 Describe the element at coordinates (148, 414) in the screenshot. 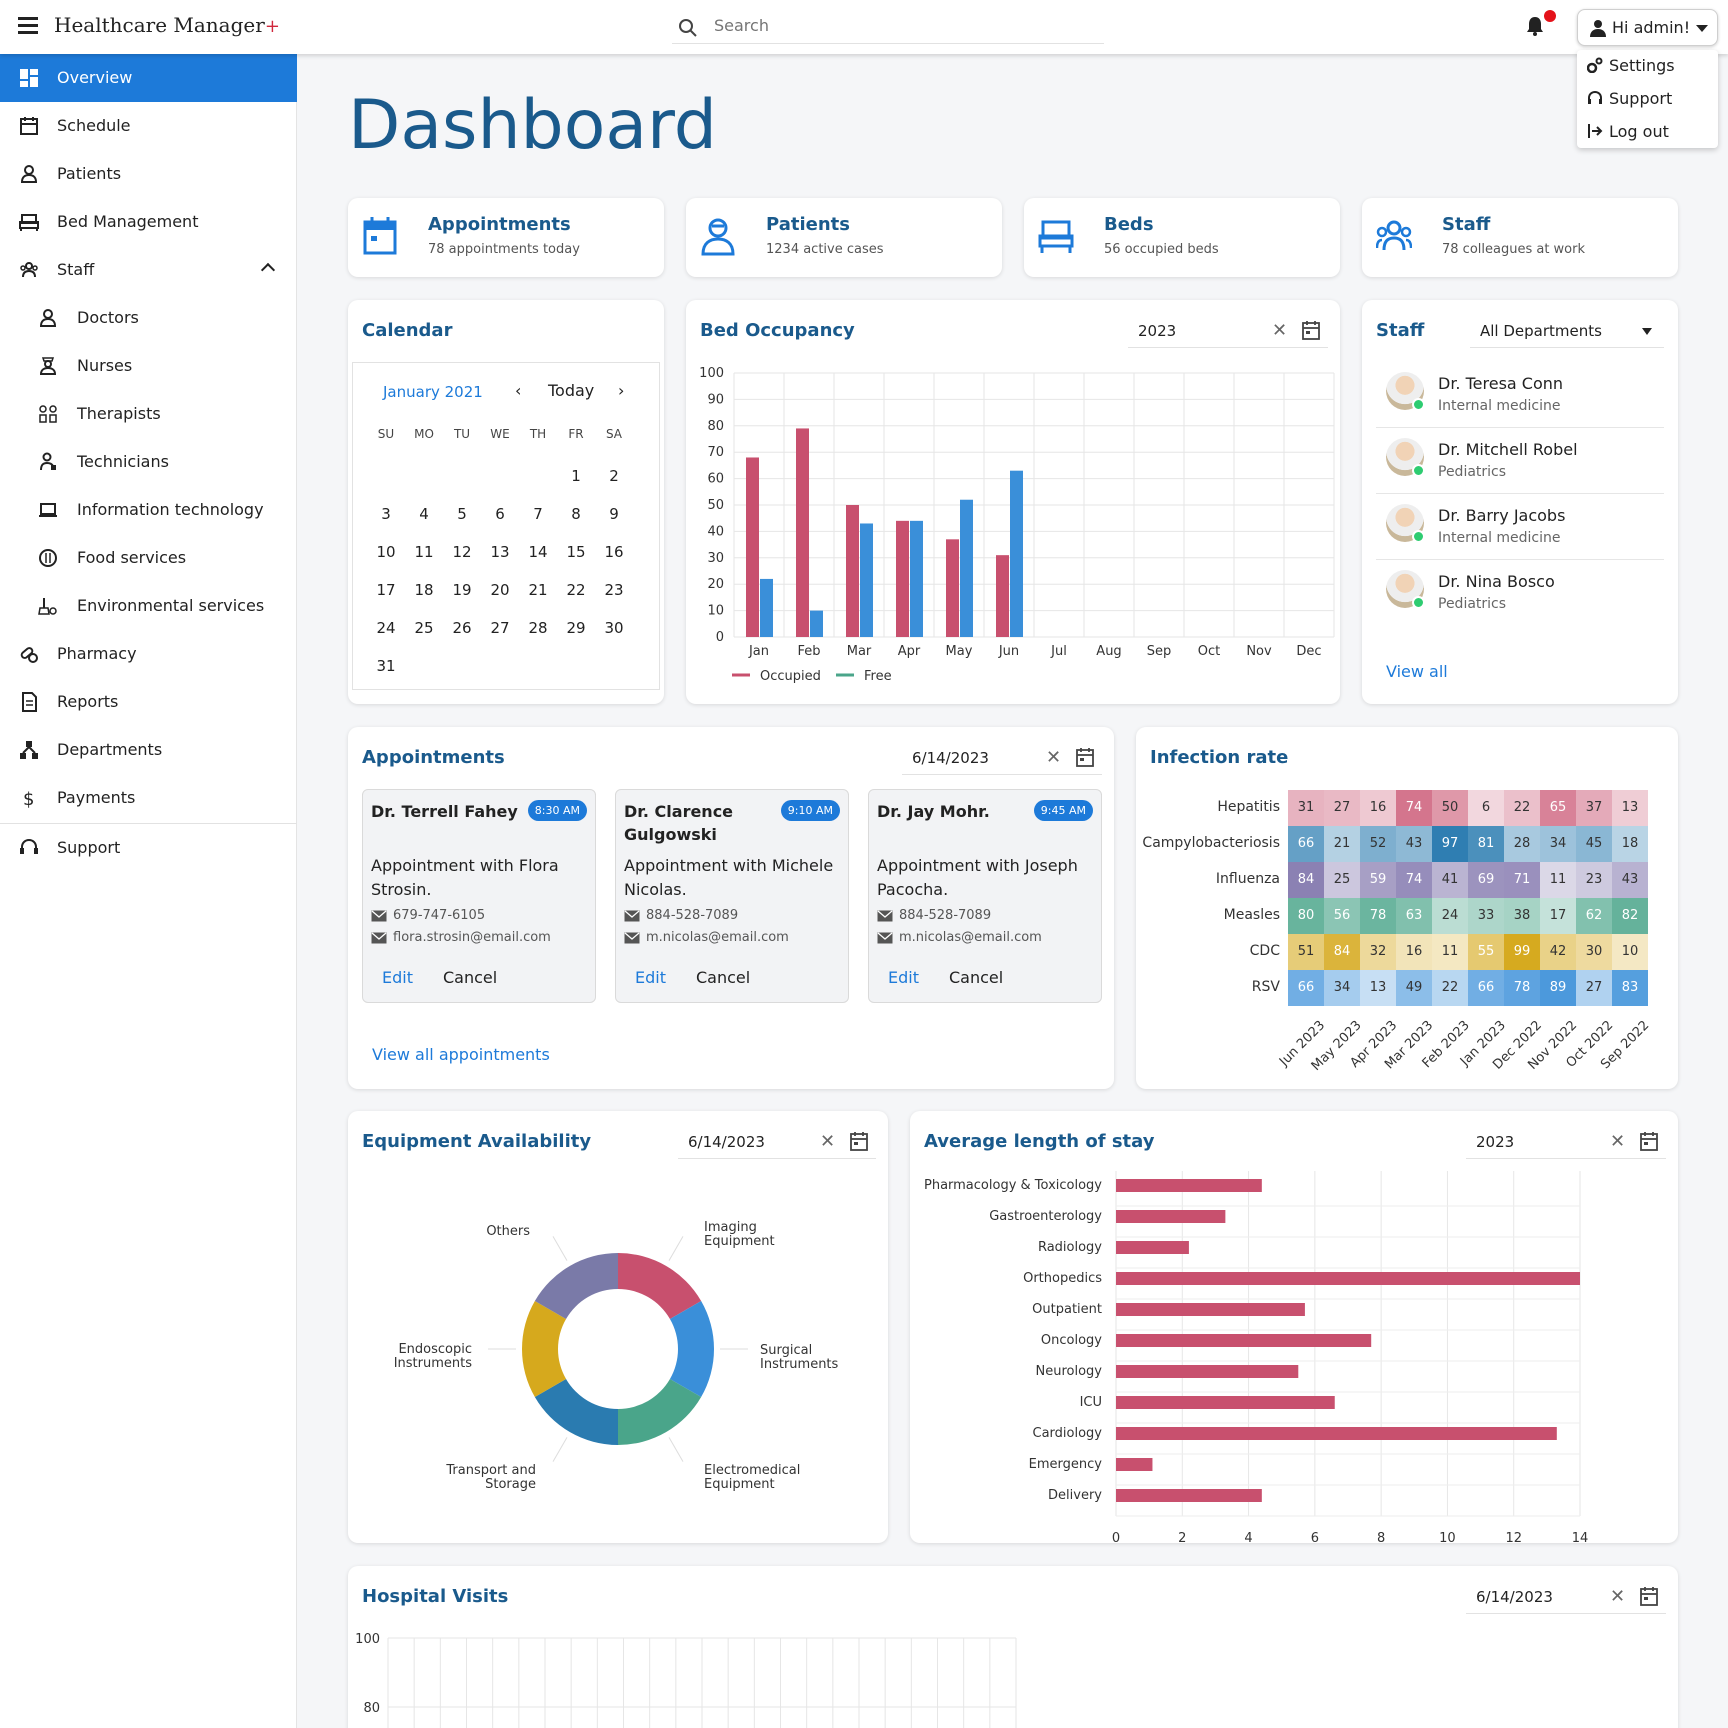

I see `sidebar-item-therapists: Therapists` at that location.